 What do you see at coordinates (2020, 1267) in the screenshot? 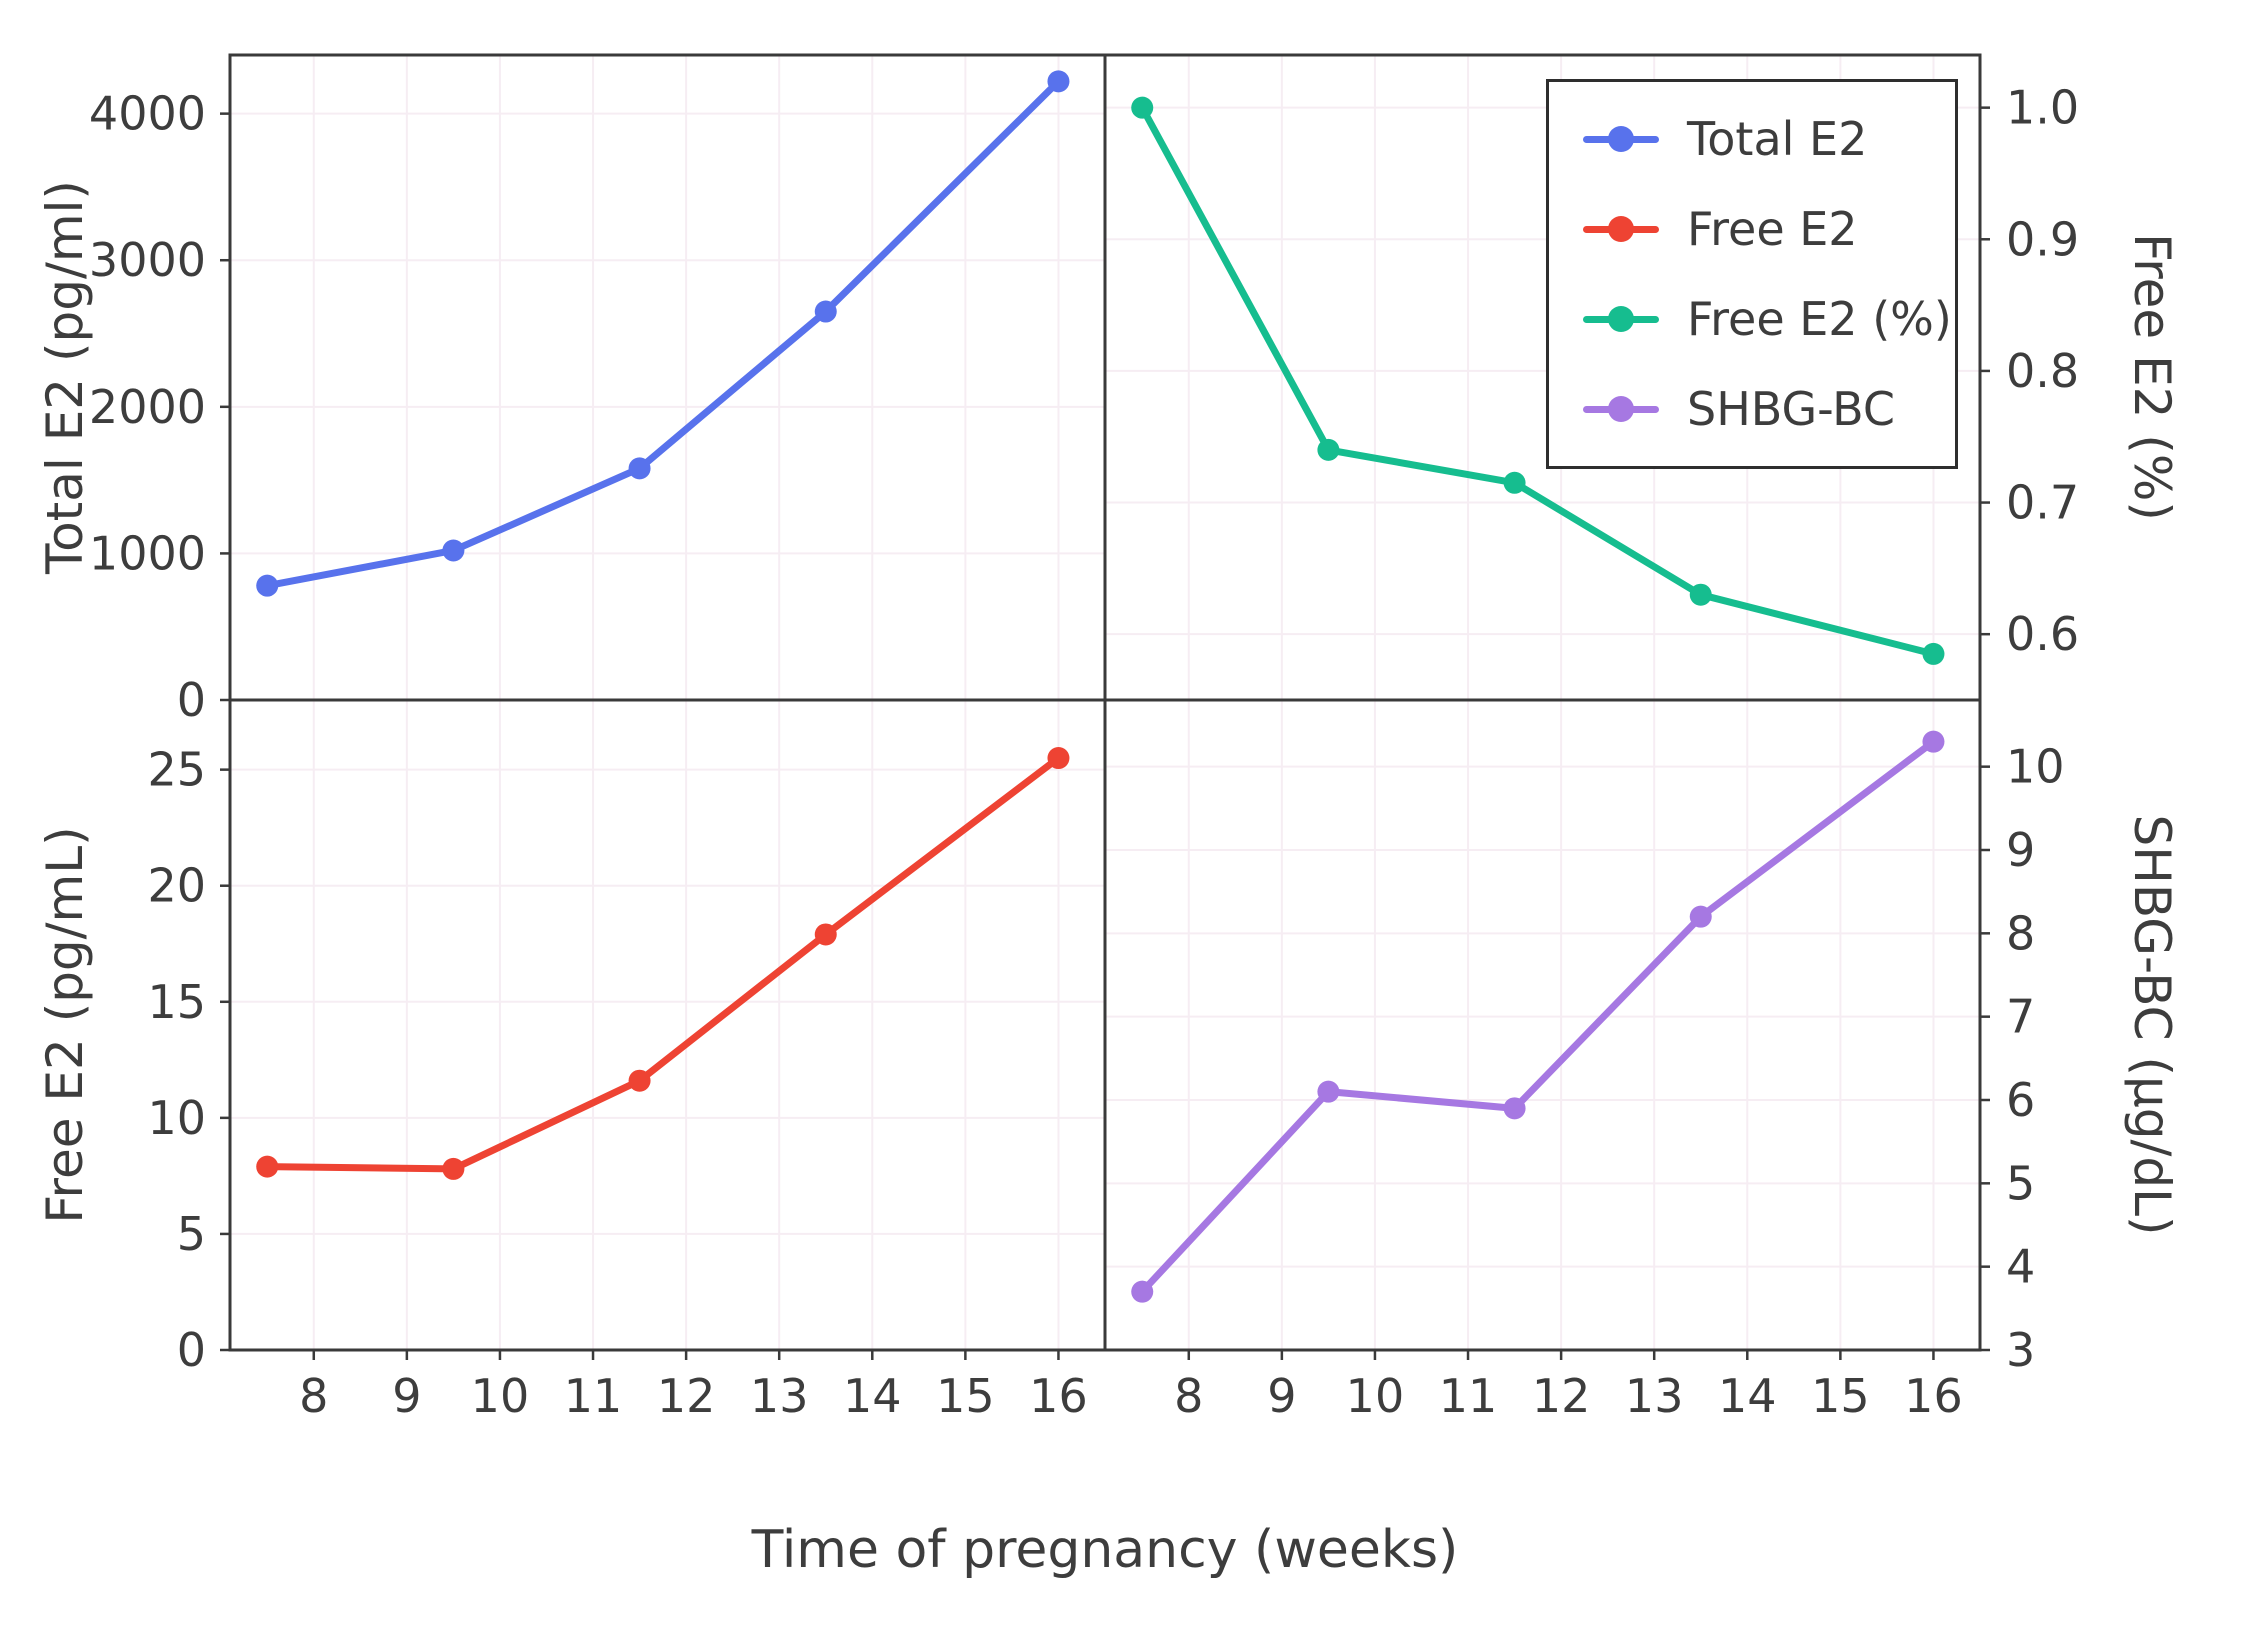
I see `y-tick-label: 4` at bounding box center [2020, 1267].